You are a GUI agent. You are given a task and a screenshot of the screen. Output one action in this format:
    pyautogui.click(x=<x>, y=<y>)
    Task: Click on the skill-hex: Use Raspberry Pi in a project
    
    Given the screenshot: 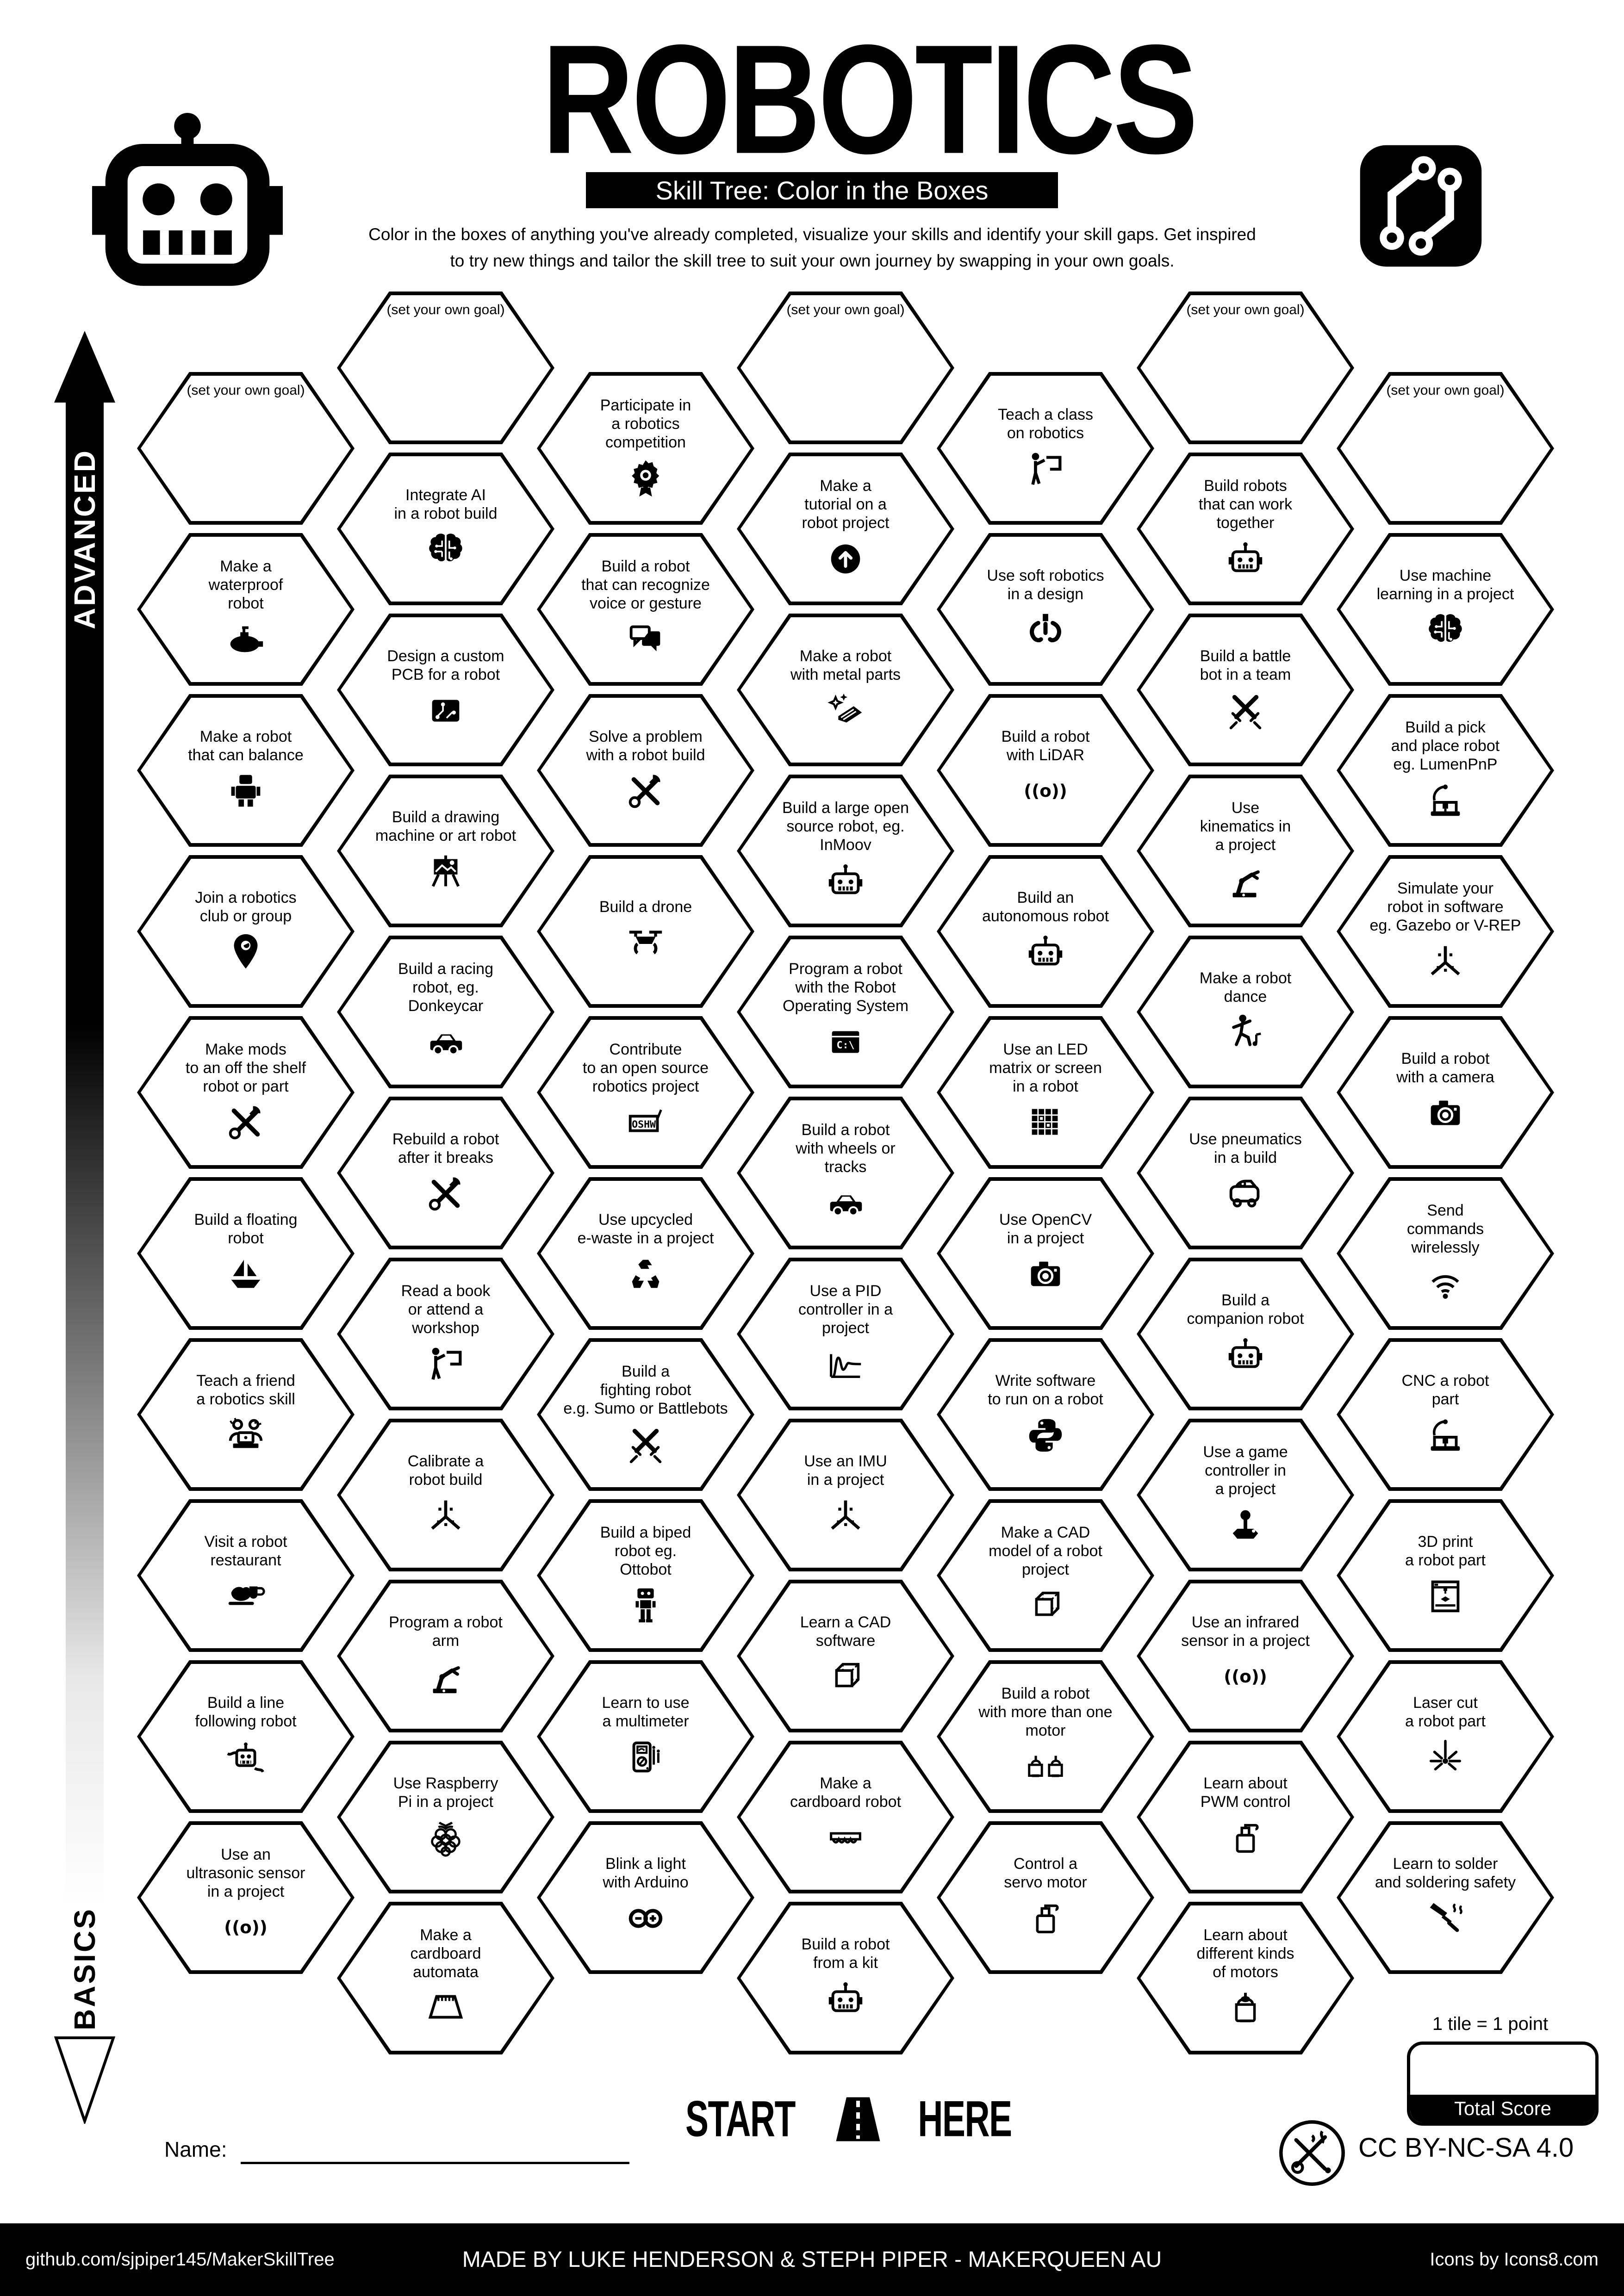 What is the action you would take?
    pyautogui.click(x=445, y=1817)
    